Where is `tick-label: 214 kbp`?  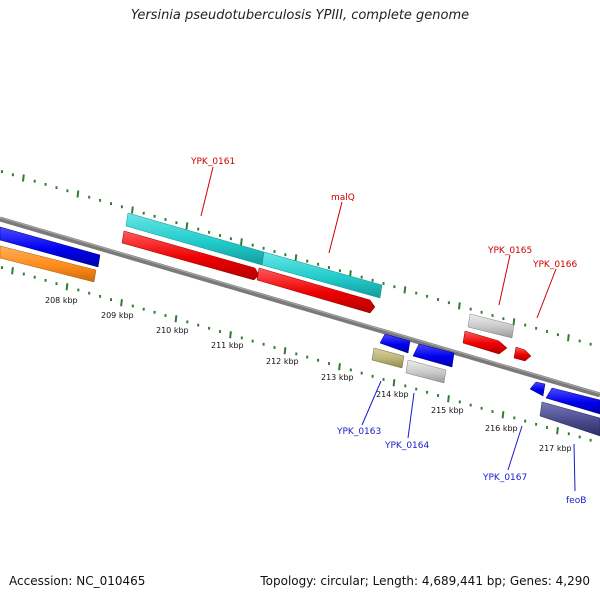
tick-label: 214 kbp is located at coordinates (392, 394).